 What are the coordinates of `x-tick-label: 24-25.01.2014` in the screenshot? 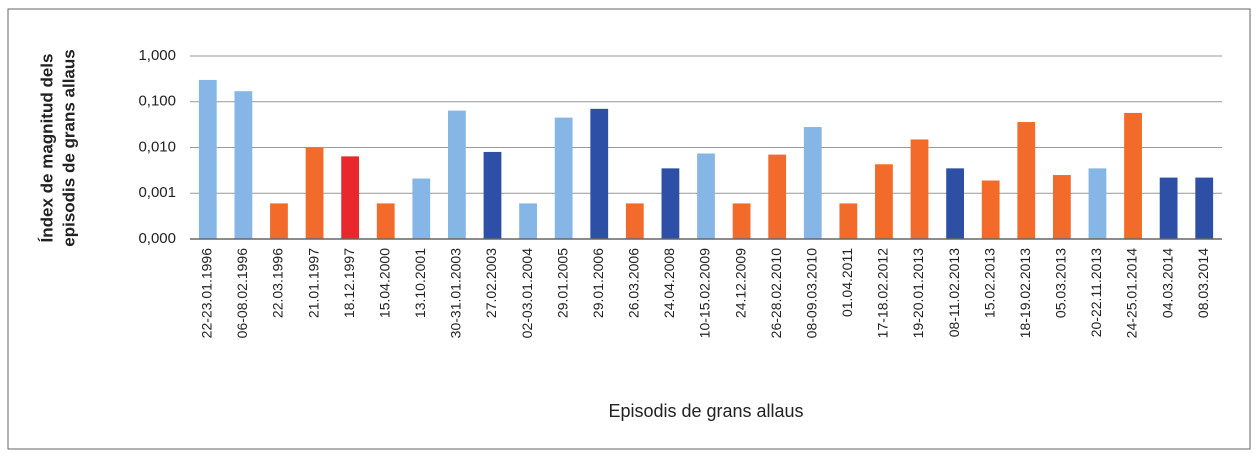 It's located at (1132, 293).